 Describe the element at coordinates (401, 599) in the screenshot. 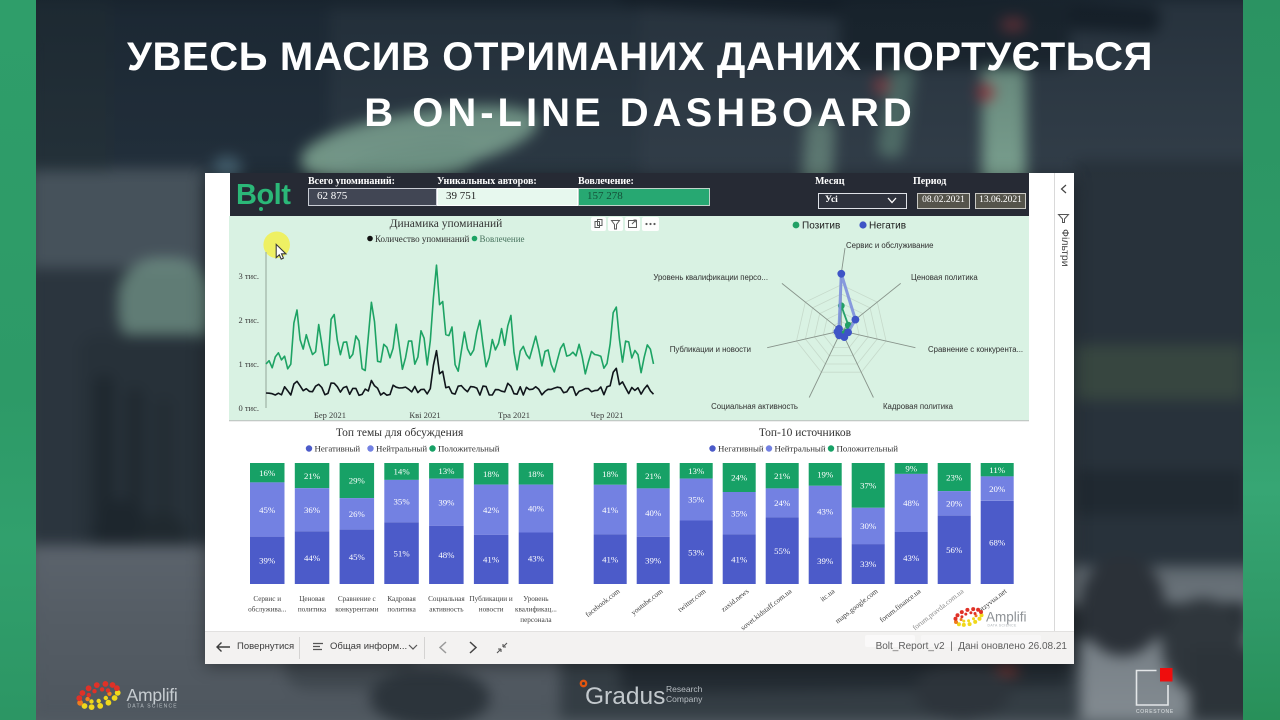

I see `svg-text: Кадровая` at that location.